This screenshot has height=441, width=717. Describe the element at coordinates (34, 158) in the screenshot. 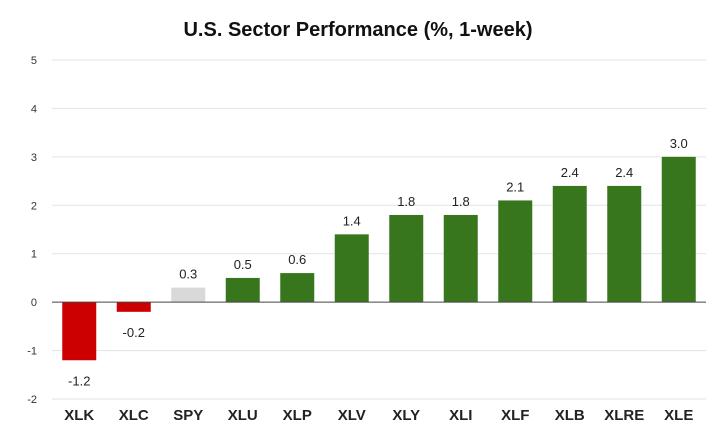

I see `y-tick-label: 3` at that location.